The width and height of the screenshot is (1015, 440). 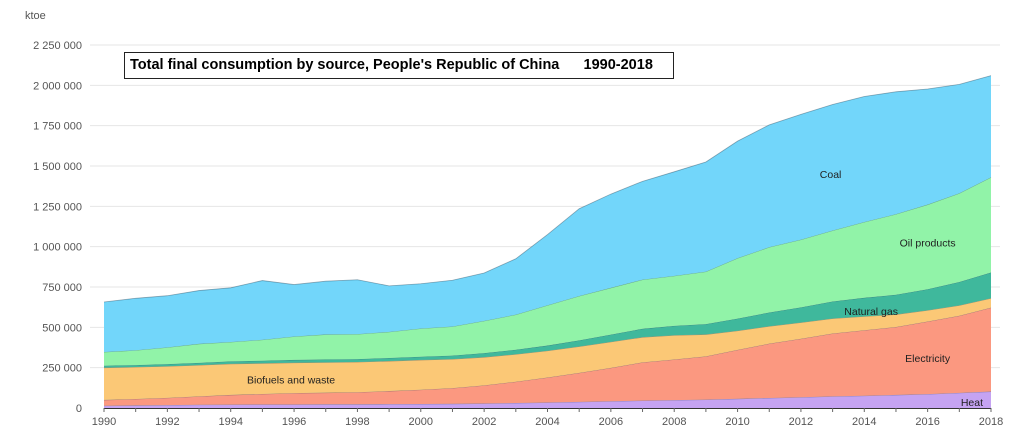 I want to click on x-tick-label: 1994, so click(x=230, y=422).